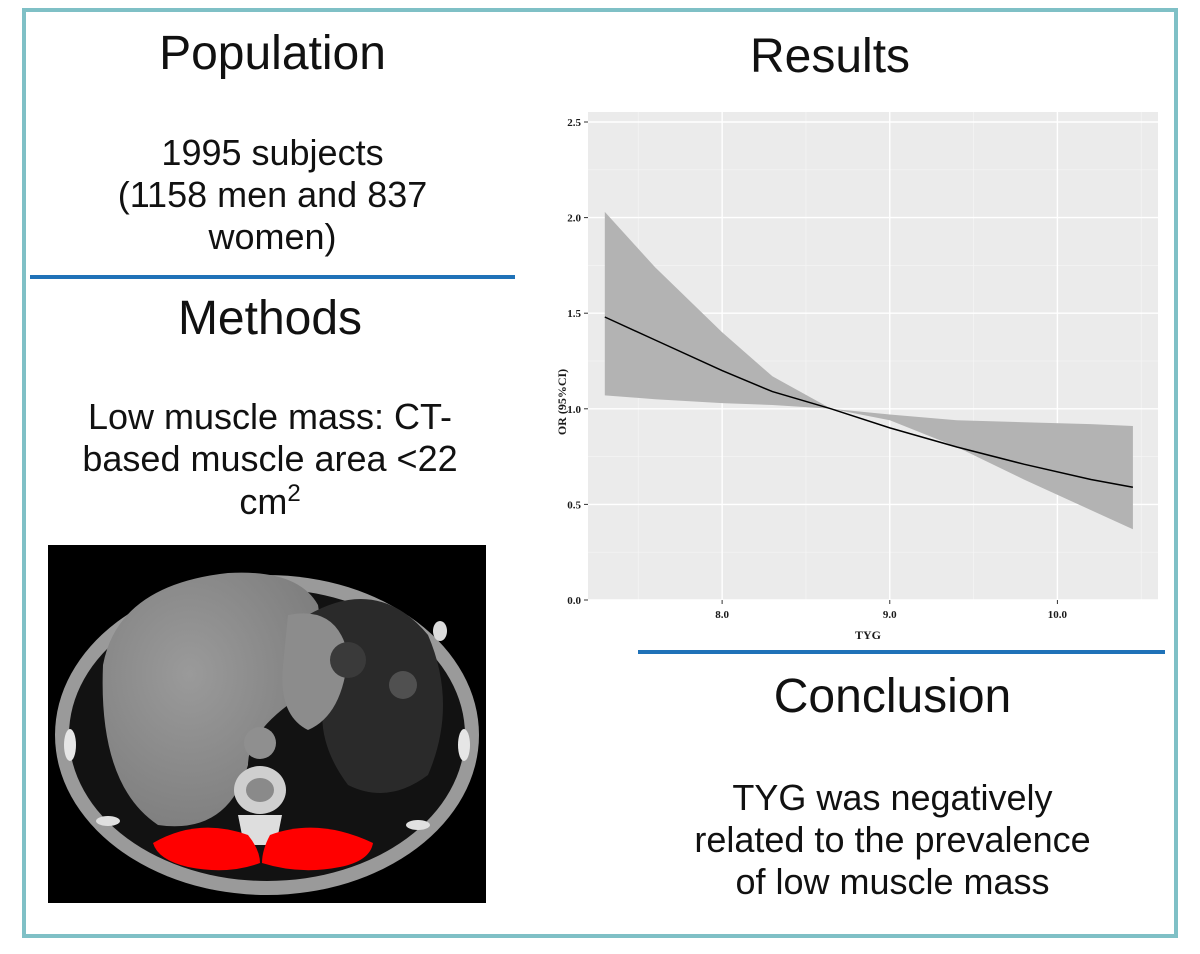  What do you see at coordinates (263, 502) in the screenshot?
I see `methods-unit: cm` at bounding box center [263, 502].